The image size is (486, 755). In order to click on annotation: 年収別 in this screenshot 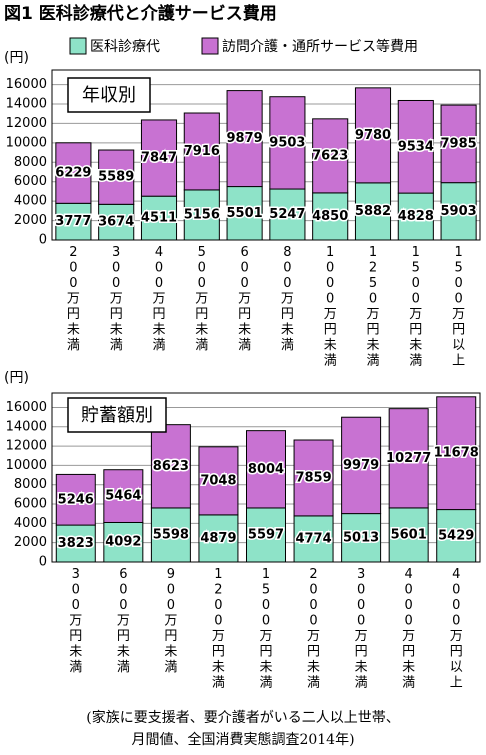, I will do `click(109, 95)`.